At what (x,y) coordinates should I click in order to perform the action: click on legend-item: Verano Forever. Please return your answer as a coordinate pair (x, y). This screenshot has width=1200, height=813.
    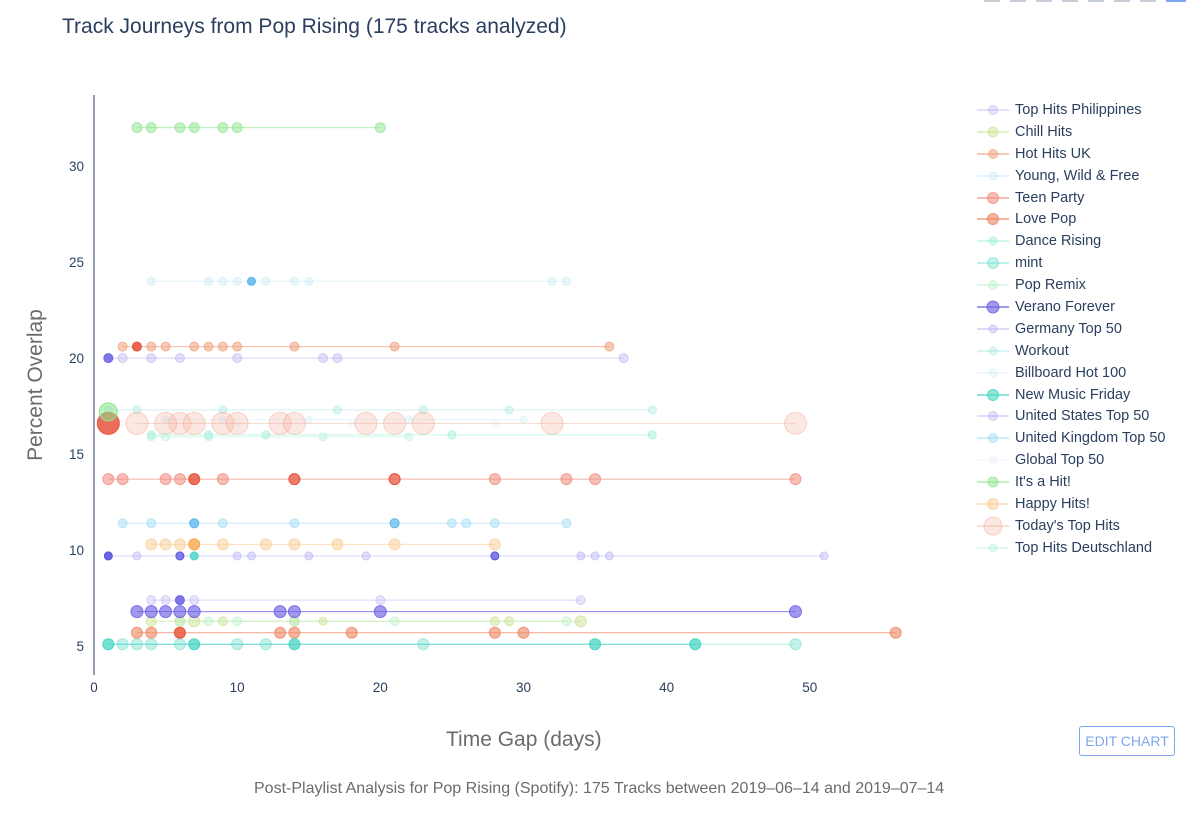
    Looking at the image, I should click on (1070, 307).